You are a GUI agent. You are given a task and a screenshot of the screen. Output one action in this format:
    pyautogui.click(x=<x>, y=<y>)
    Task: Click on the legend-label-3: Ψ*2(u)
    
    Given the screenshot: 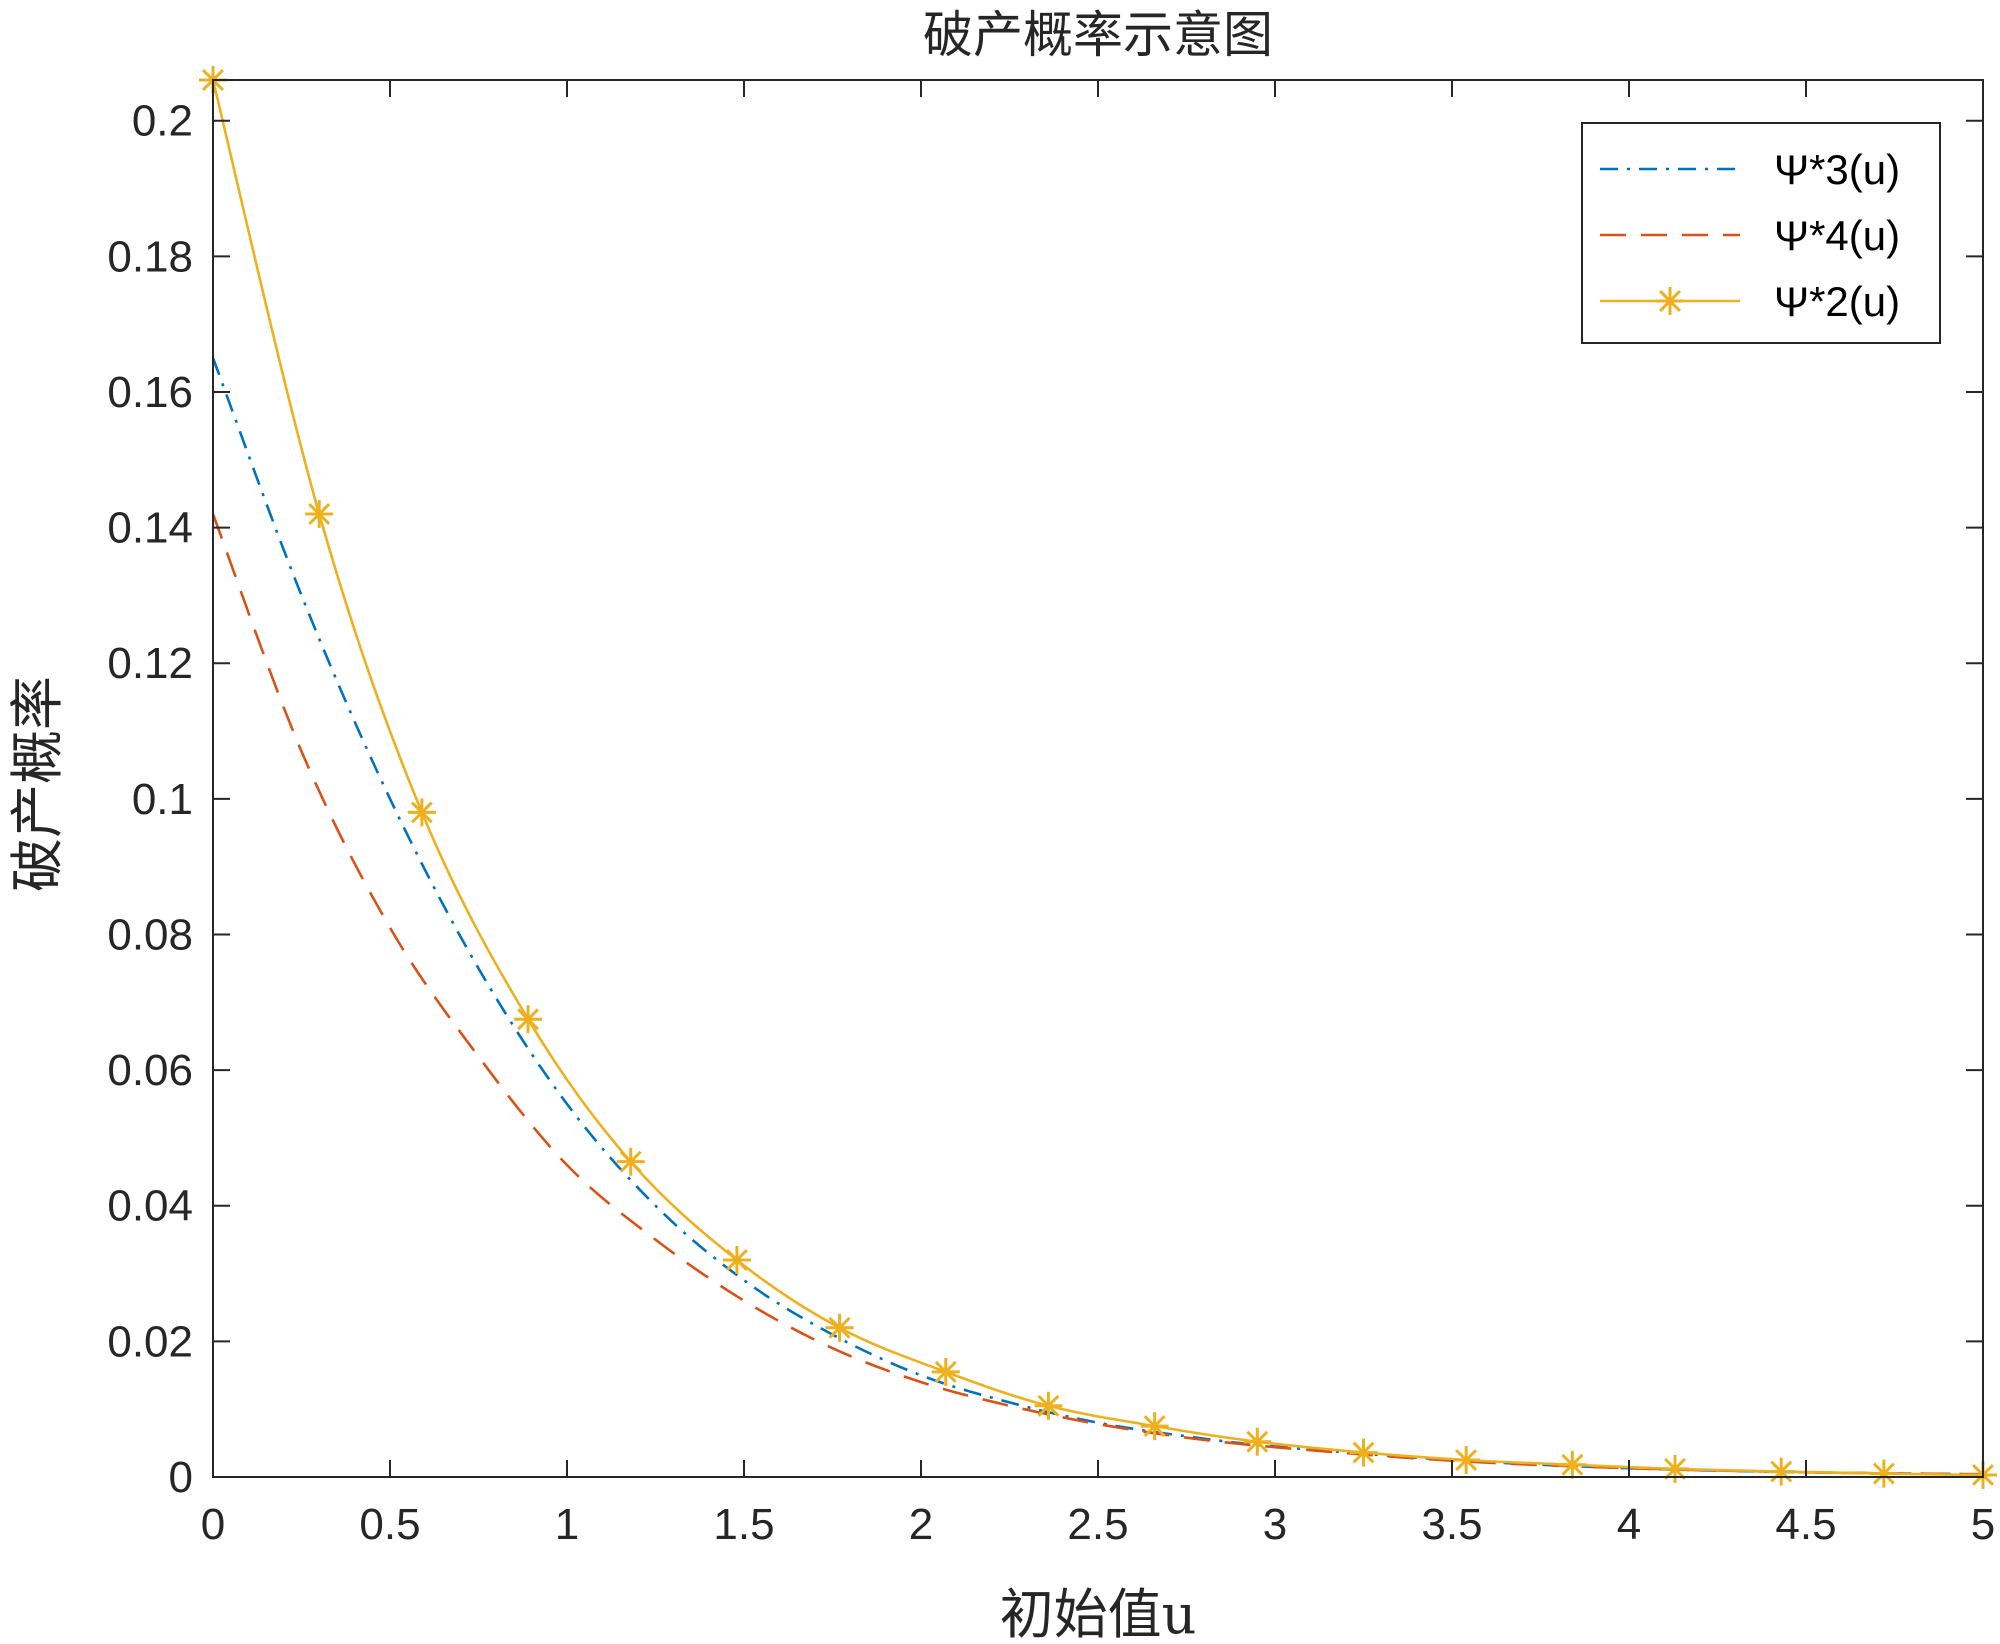 What is the action you would take?
    pyautogui.click(x=1837, y=301)
    